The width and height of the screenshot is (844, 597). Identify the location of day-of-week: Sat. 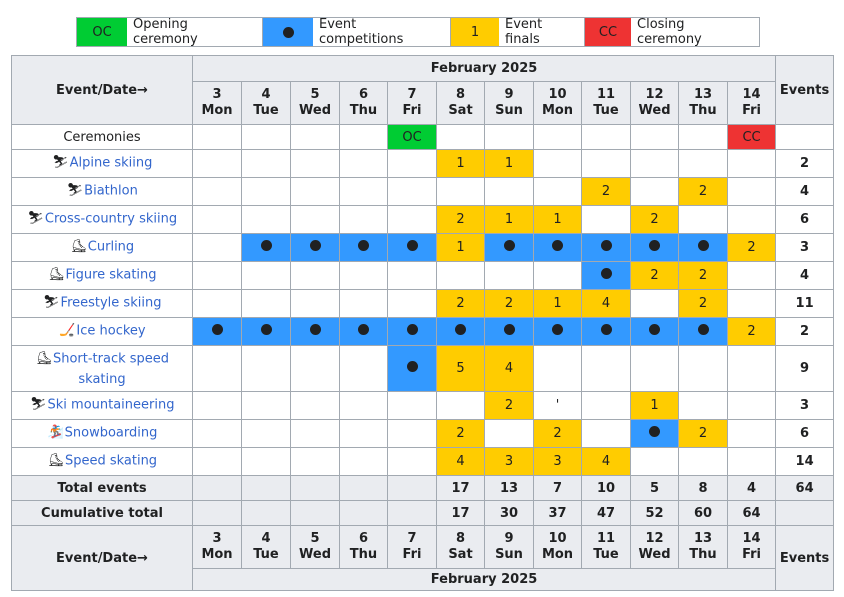
(460, 554).